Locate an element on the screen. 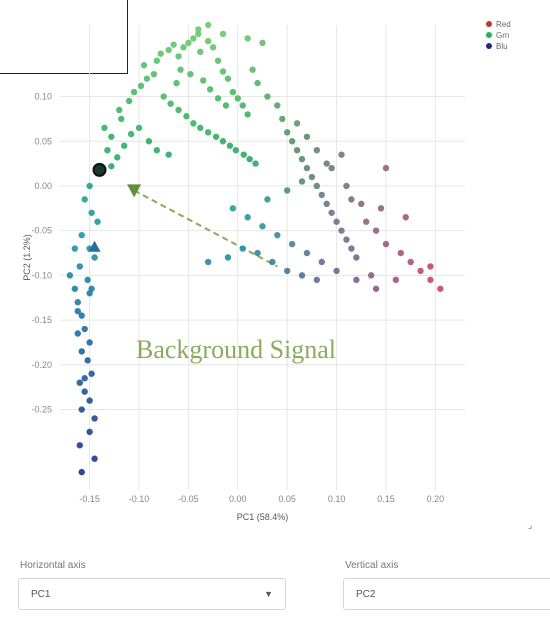  y-axis-select: PC2 is located at coordinates (446, 594).